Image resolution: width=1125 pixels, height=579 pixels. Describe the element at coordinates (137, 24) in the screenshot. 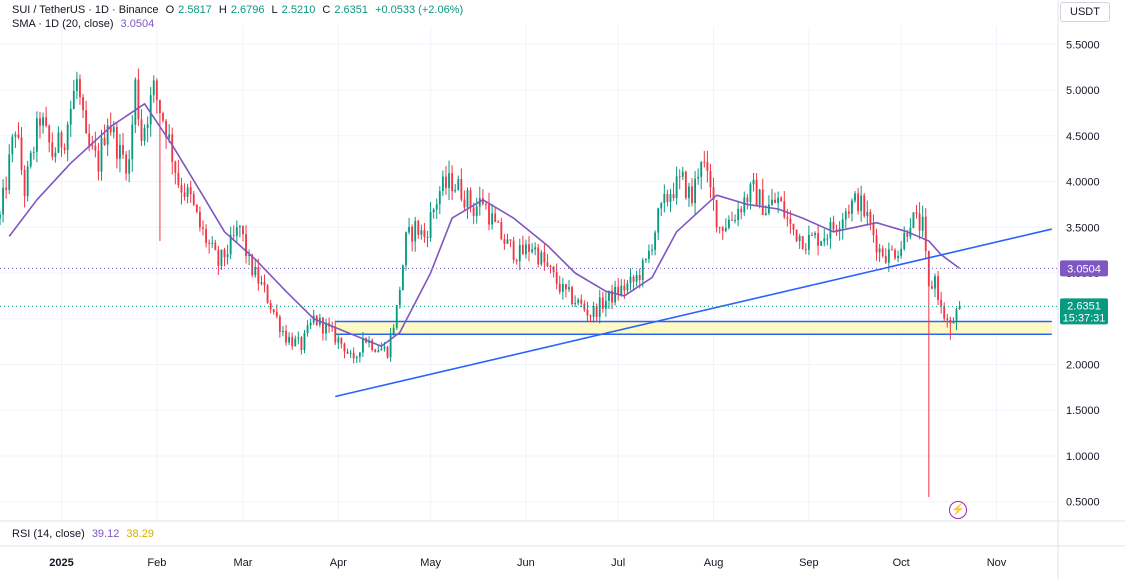

I see `sma-value: 3.0504` at that location.